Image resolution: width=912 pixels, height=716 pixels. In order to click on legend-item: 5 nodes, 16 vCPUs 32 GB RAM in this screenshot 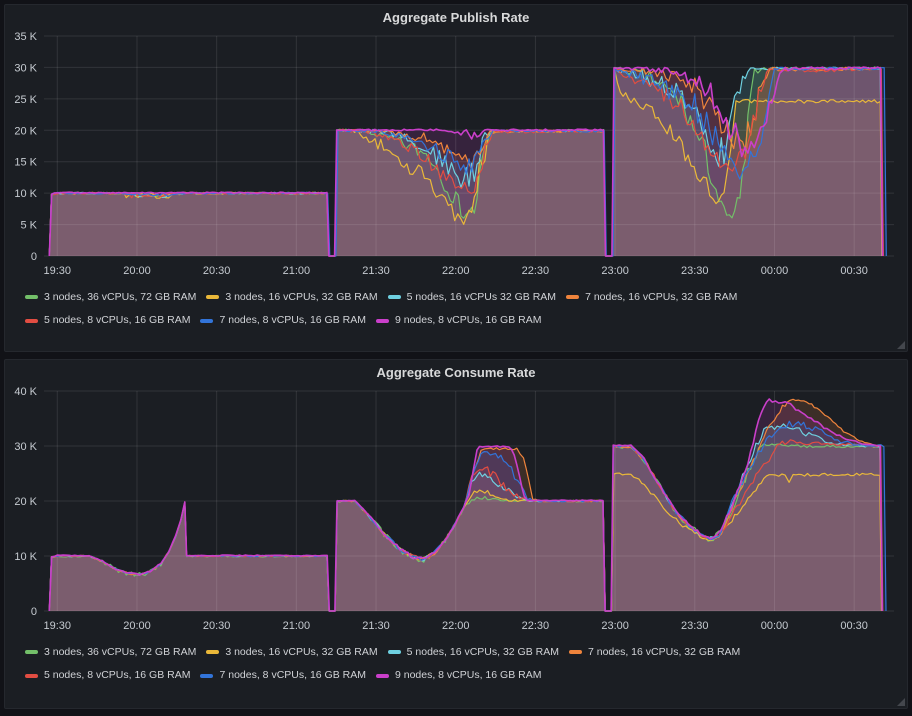, I will do `click(472, 297)`.